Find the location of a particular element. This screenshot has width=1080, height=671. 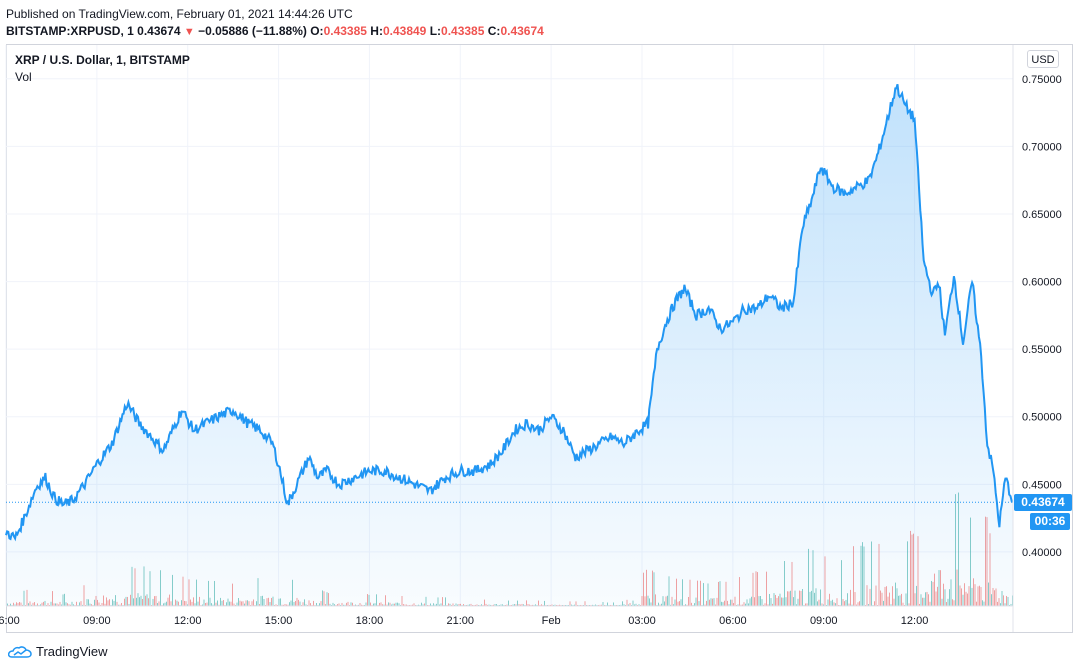

low-value: 0.43385 is located at coordinates (463, 31).